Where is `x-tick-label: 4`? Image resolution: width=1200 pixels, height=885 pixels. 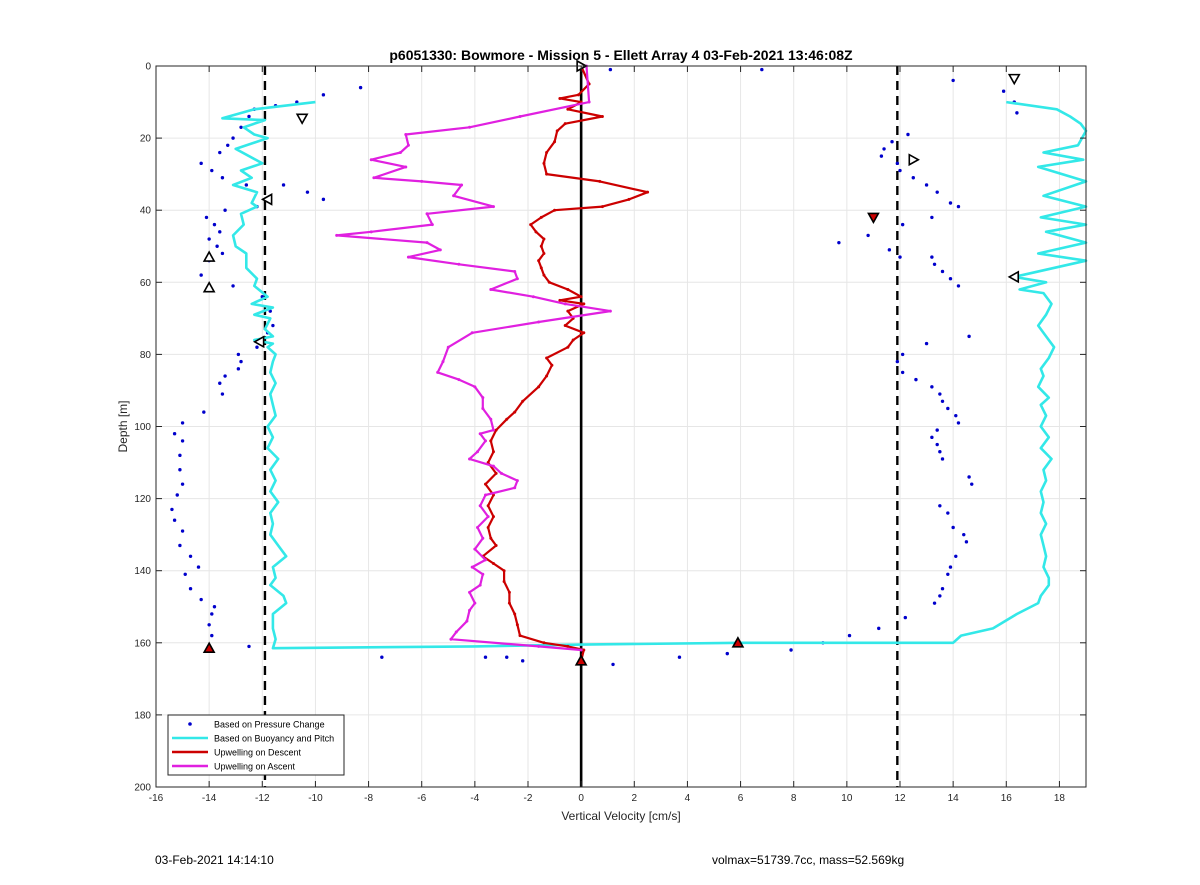 x-tick-label: 4 is located at coordinates (688, 798).